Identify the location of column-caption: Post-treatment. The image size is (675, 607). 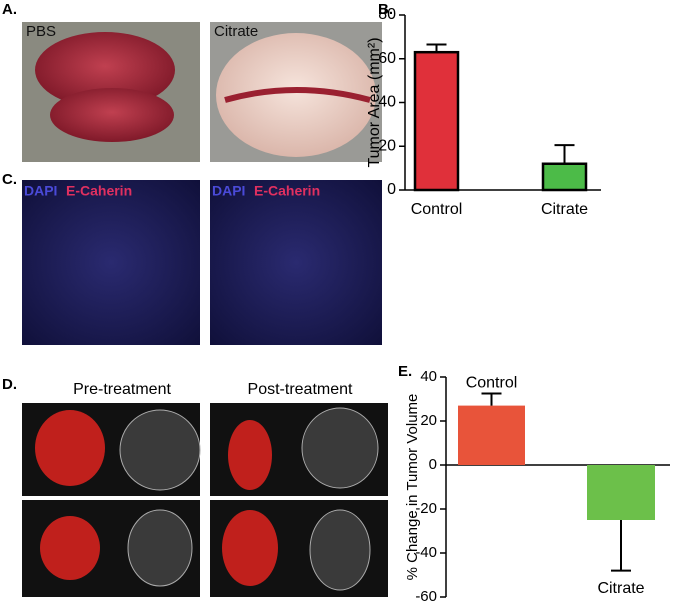
(300, 389).